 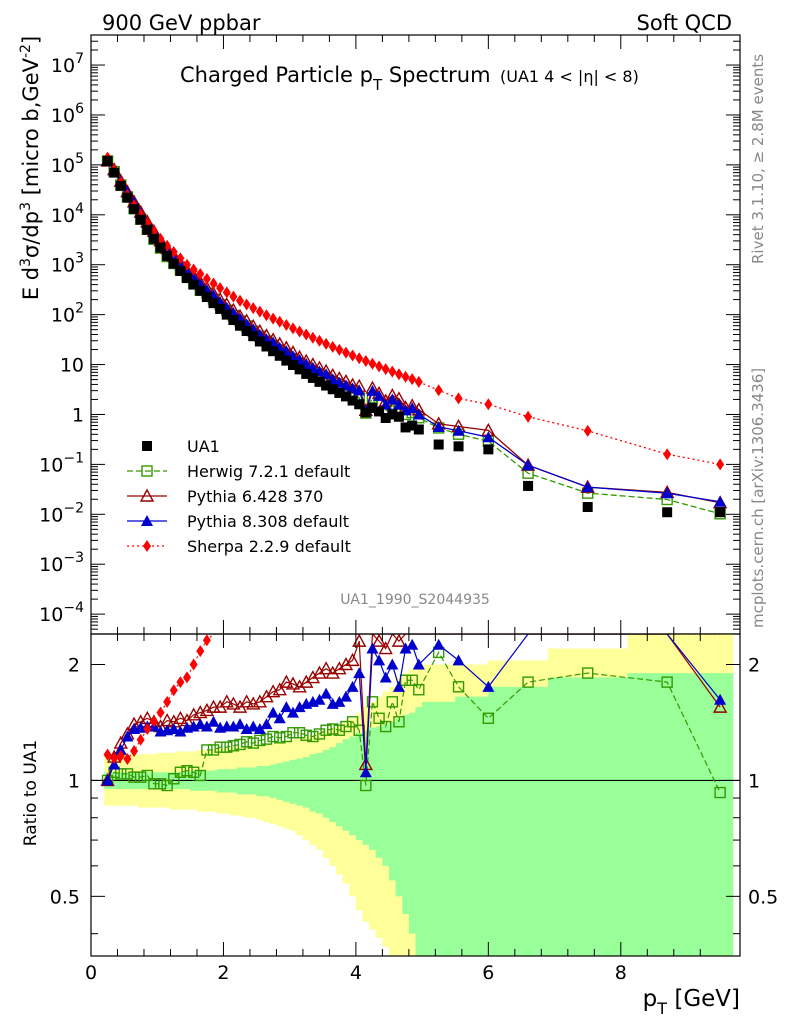 I want to click on legend-item: UA1, so click(x=181, y=446).